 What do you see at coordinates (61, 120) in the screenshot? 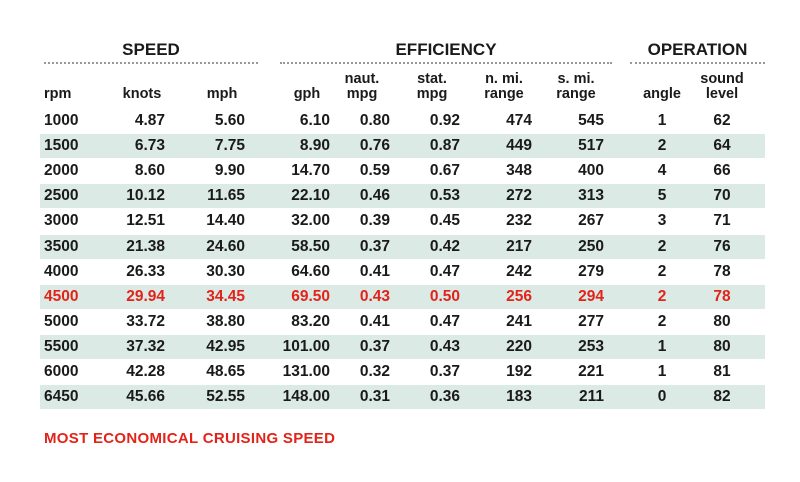
I see `table-cell: 1000` at bounding box center [61, 120].